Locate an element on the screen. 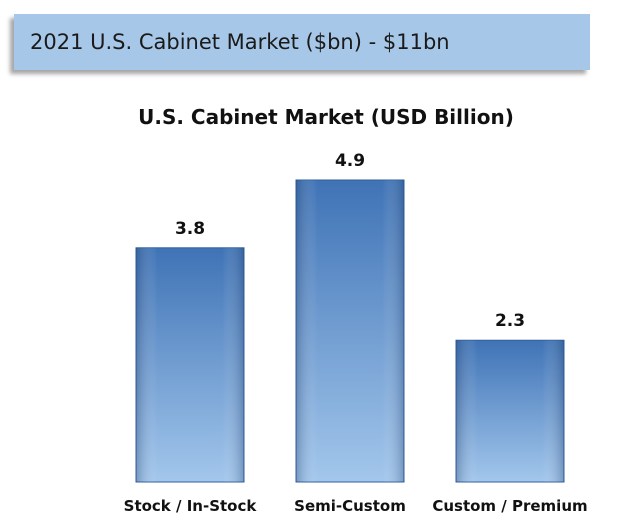 The width and height of the screenshot is (624, 527). data-label-stock-in-stock: 3.8 is located at coordinates (190, 229).